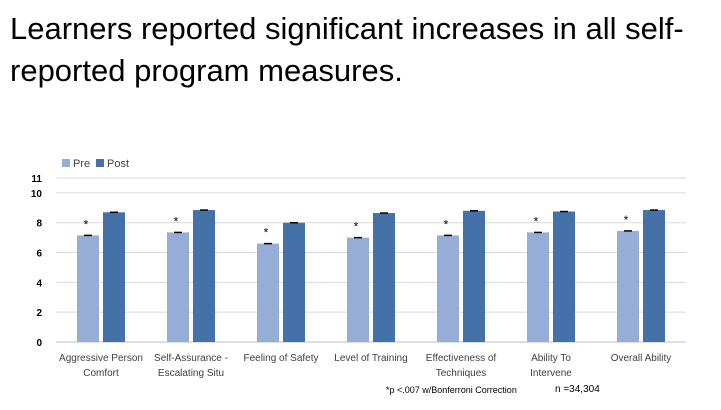 This screenshot has height=410, width=721. I want to click on x-category-label: Intervene, so click(551, 373).